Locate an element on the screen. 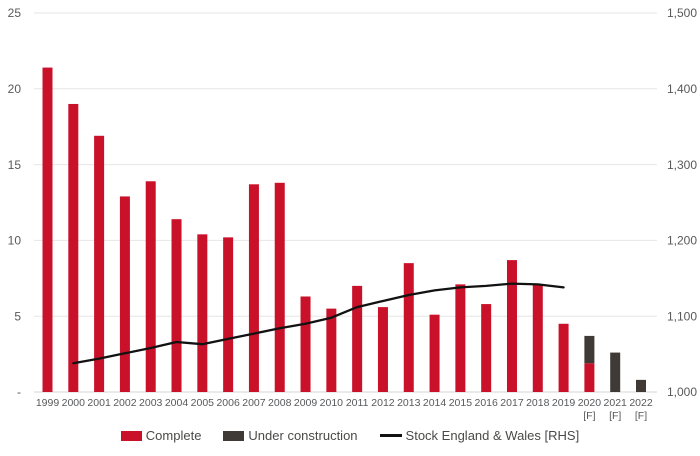  x-axis-label-2020: 2020 is located at coordinates (590, 403).